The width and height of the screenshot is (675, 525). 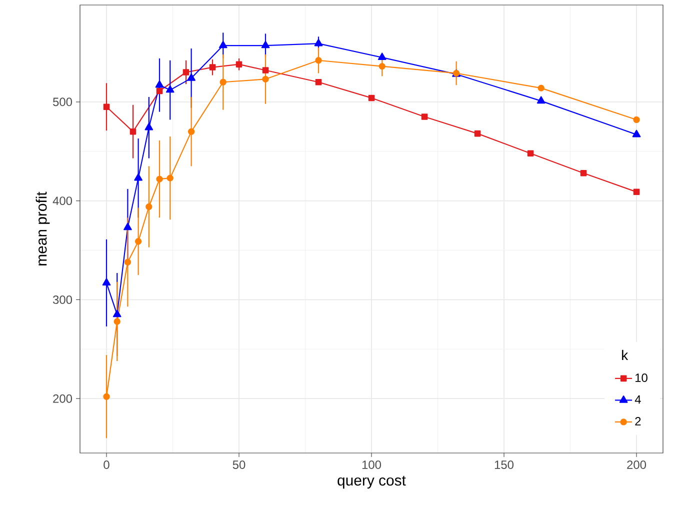 I want to click on x-tick-label: 200, so click(x=636, y=464).